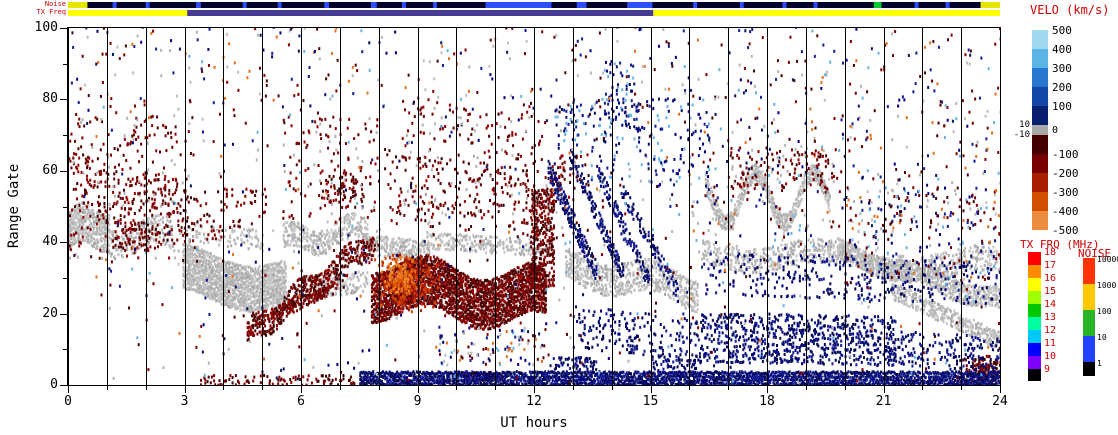 Image resolution: width=1118 pixels, height=435 pixels. Describe the element at coordinates (184, 401) in the screenshot. I see `x-tick-label: 3` at that location.